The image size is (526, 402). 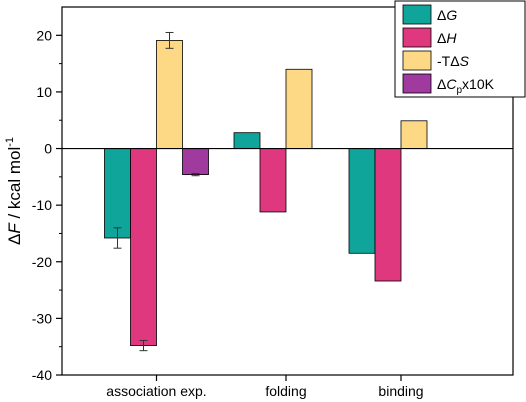 I want to click on legend-label-3: -TΔS, so click(x=453, y=61).